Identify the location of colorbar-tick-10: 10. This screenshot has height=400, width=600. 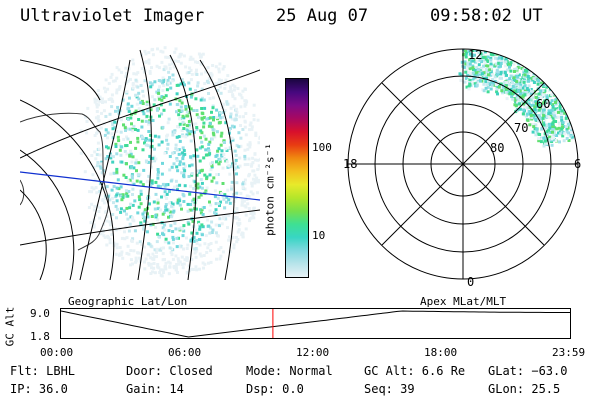
(319, 235).